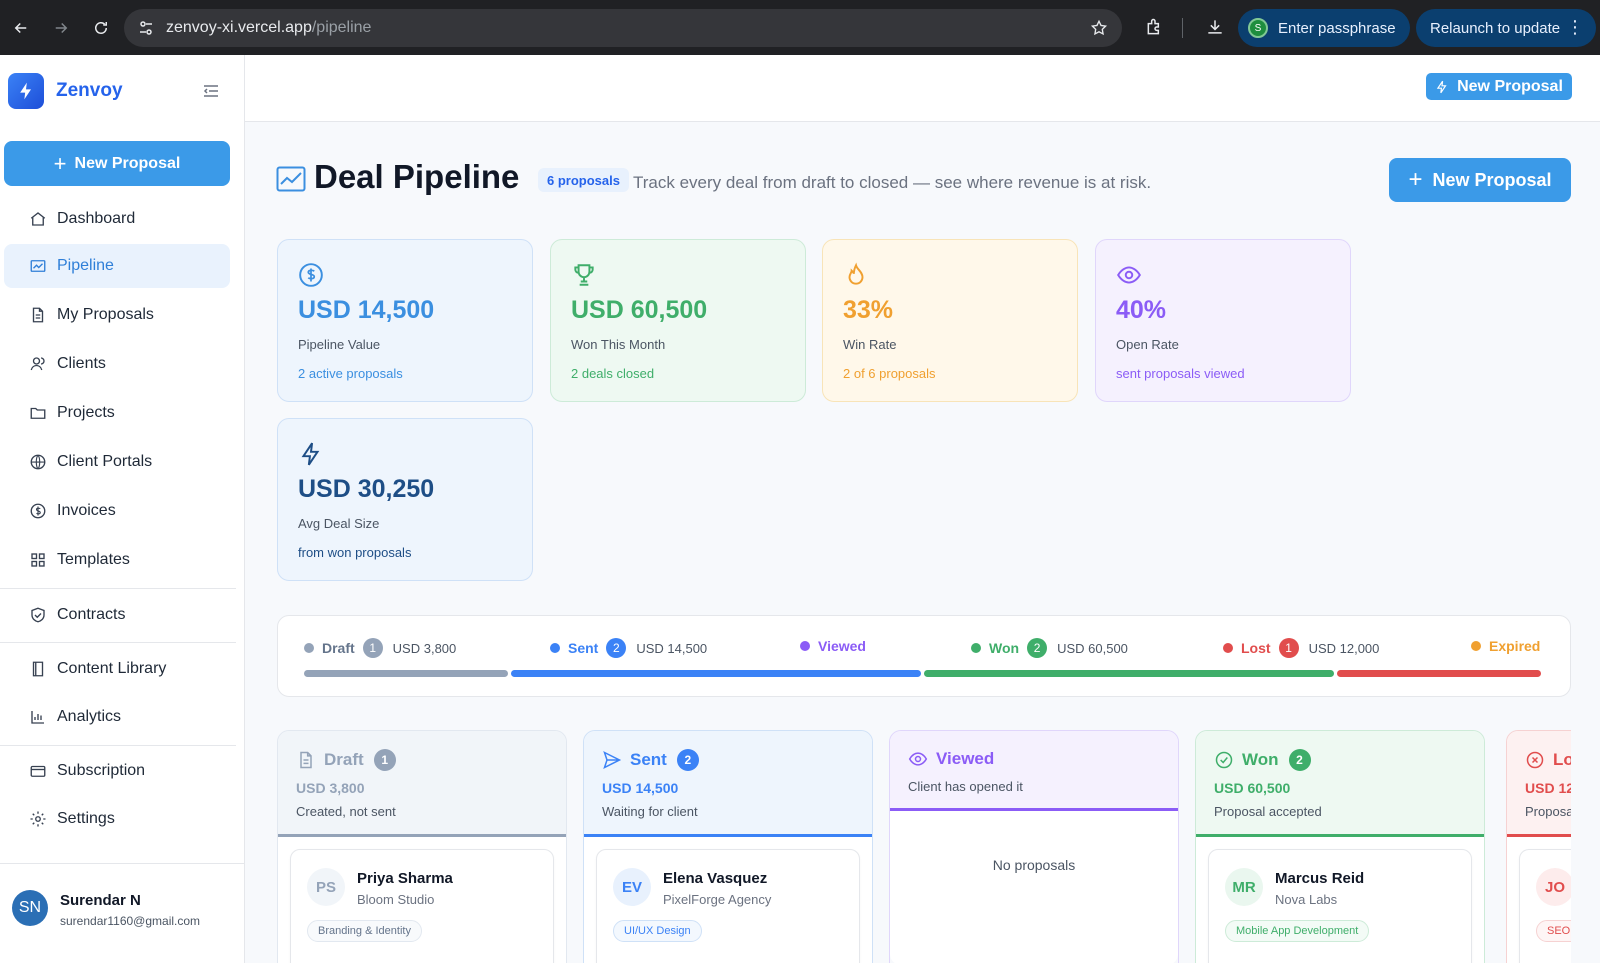 This screenshot has height=963, width=1600. What do you see at coordinates (117, 669) in the screenshot?
I see `sidebar-item-content-library: Content Library` at bounding box center [117, 669].